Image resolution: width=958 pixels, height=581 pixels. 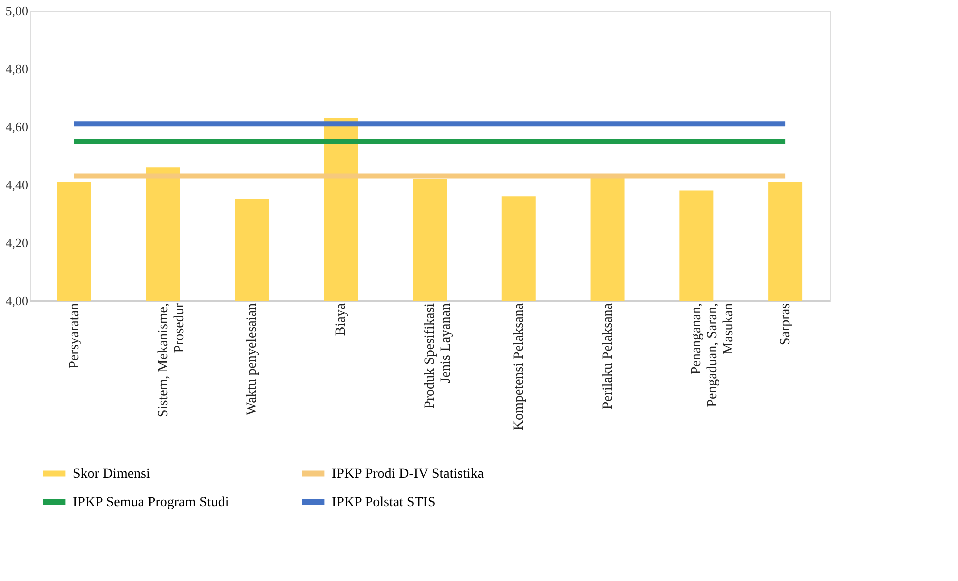 What do you see at coordinates (111, 474) in the screenshot?
I see `legend-label: Skor Dimensi` at bounding box center [111, 474].